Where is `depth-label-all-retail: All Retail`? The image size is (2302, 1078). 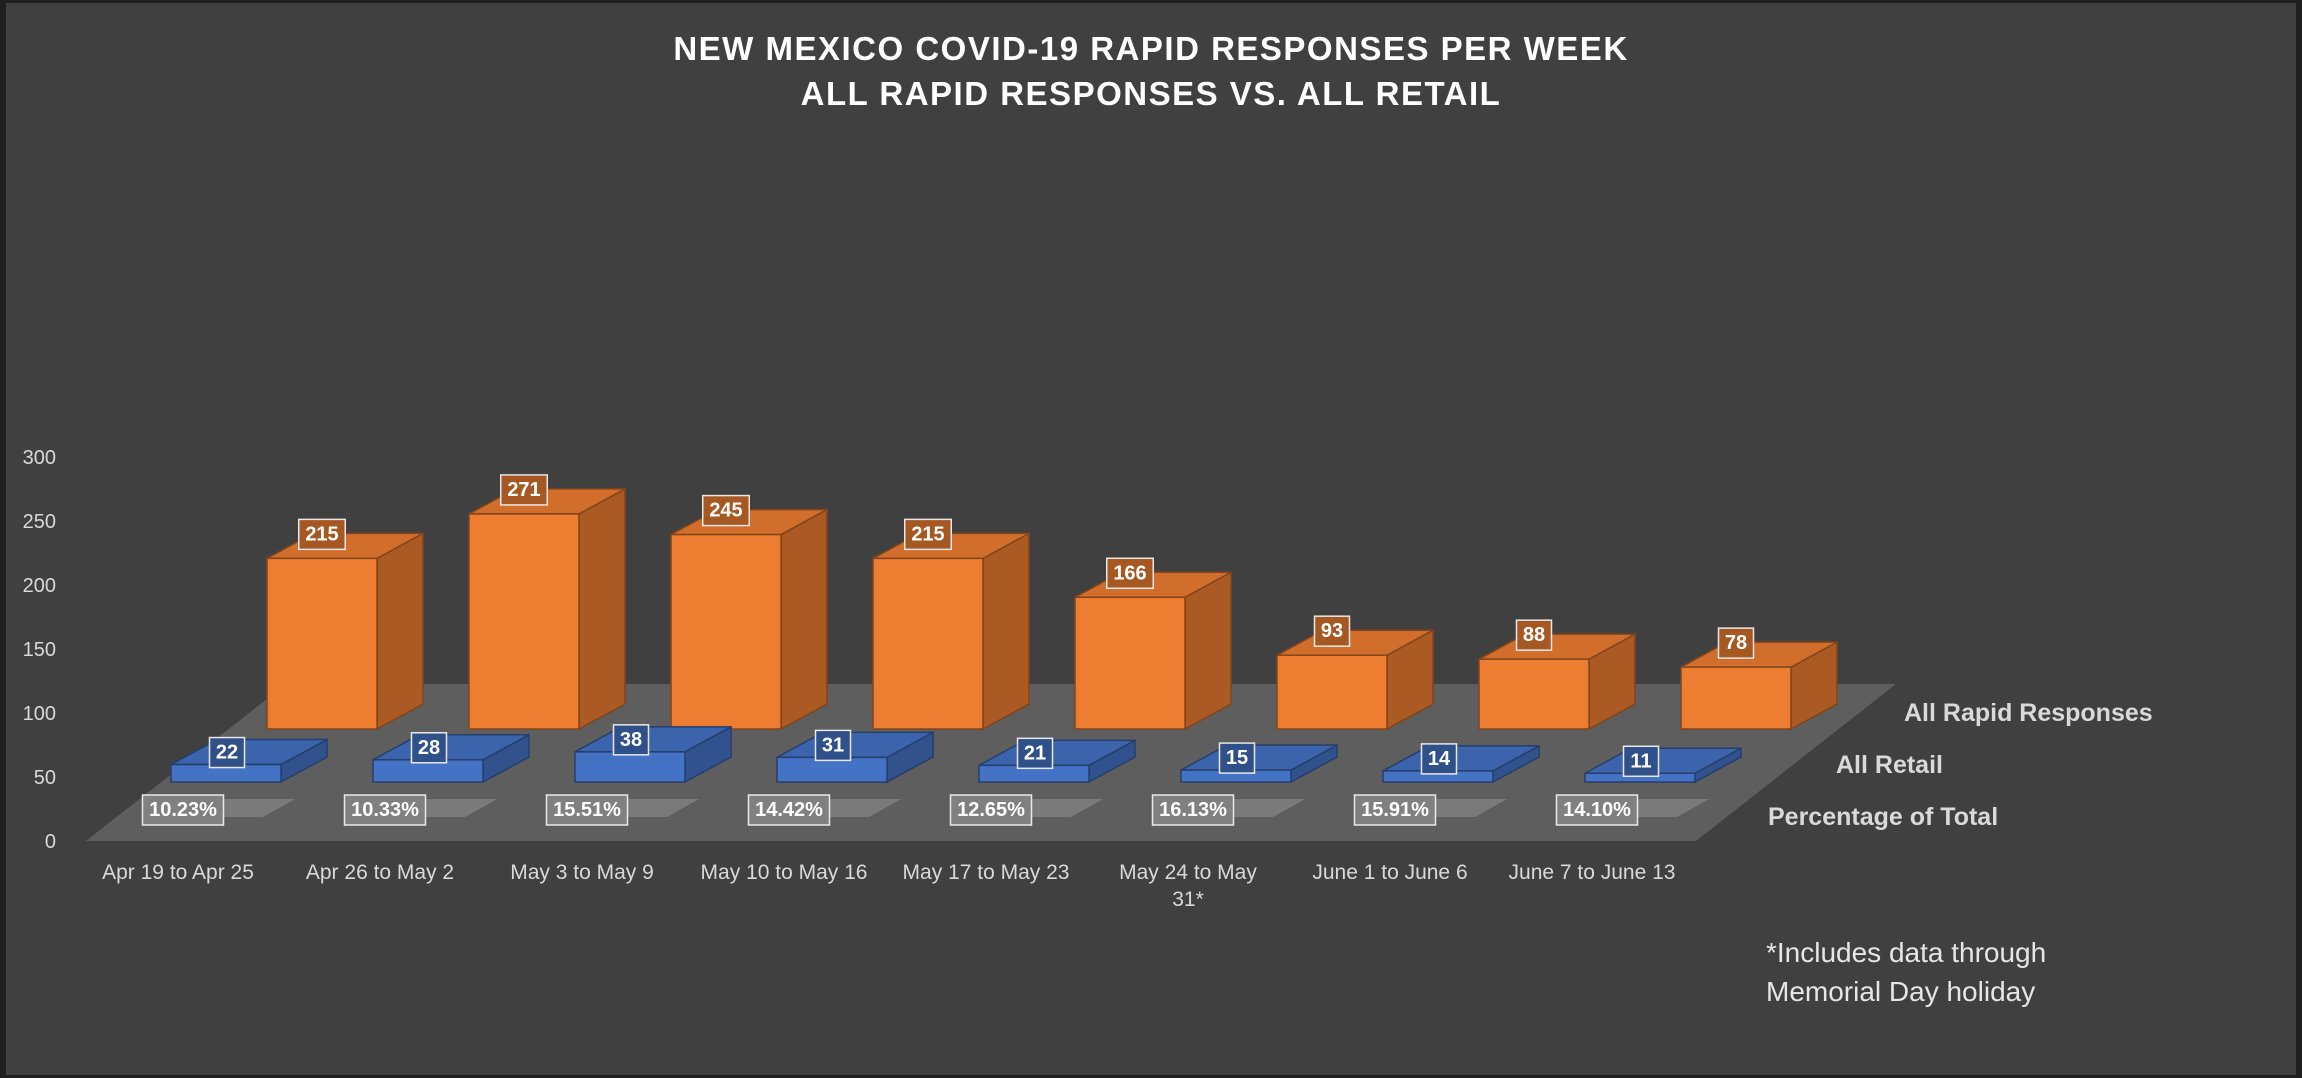
depth-label-all-retail: All Retail is located at coordinates (1889, 765).